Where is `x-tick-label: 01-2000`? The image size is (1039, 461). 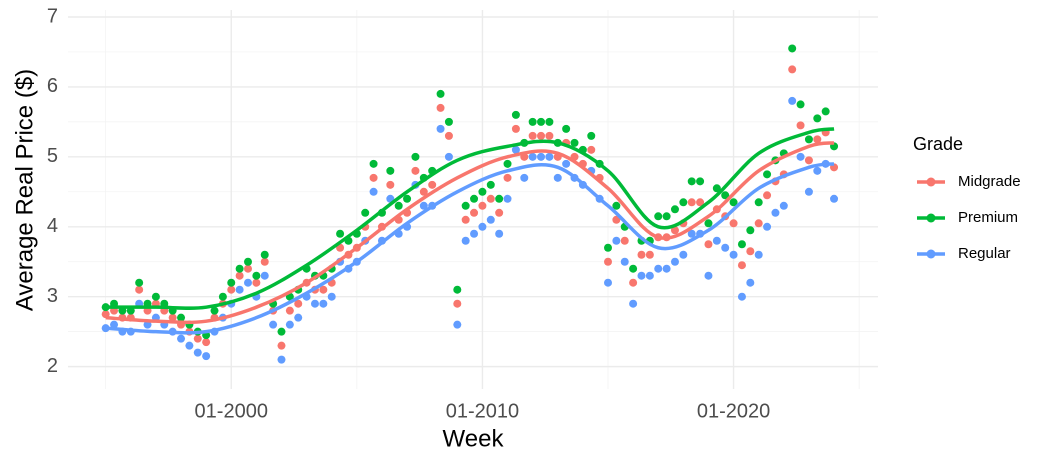 x-tick-label: 01-2000 is located at coordinates (231, 411).